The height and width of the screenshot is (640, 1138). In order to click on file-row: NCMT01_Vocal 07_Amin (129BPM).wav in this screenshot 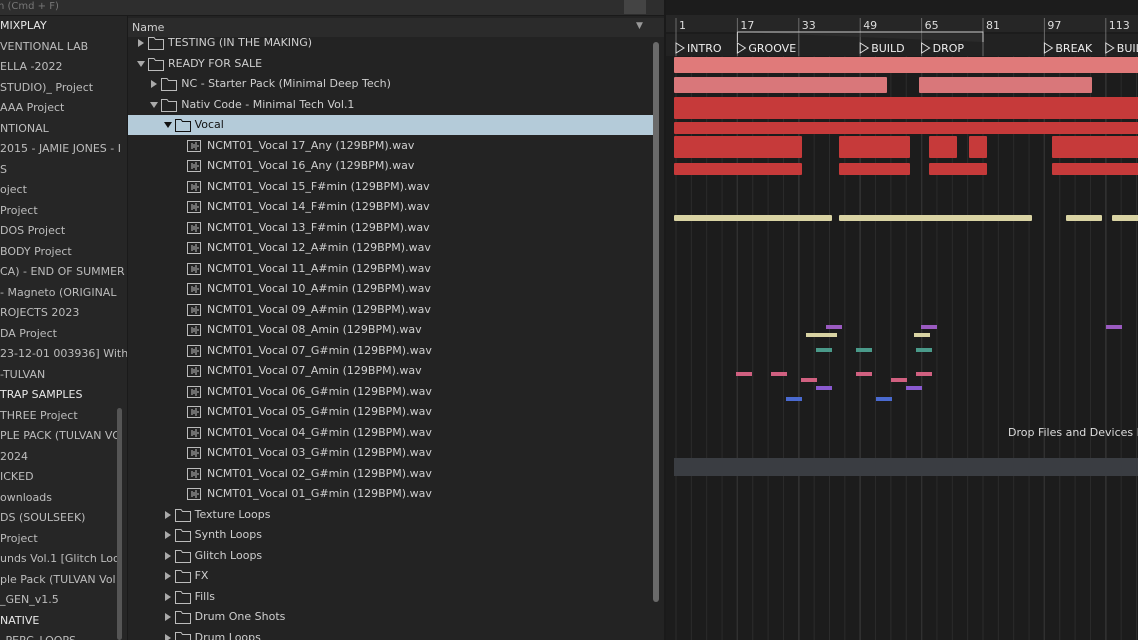, I will do `click(391, 371)`.